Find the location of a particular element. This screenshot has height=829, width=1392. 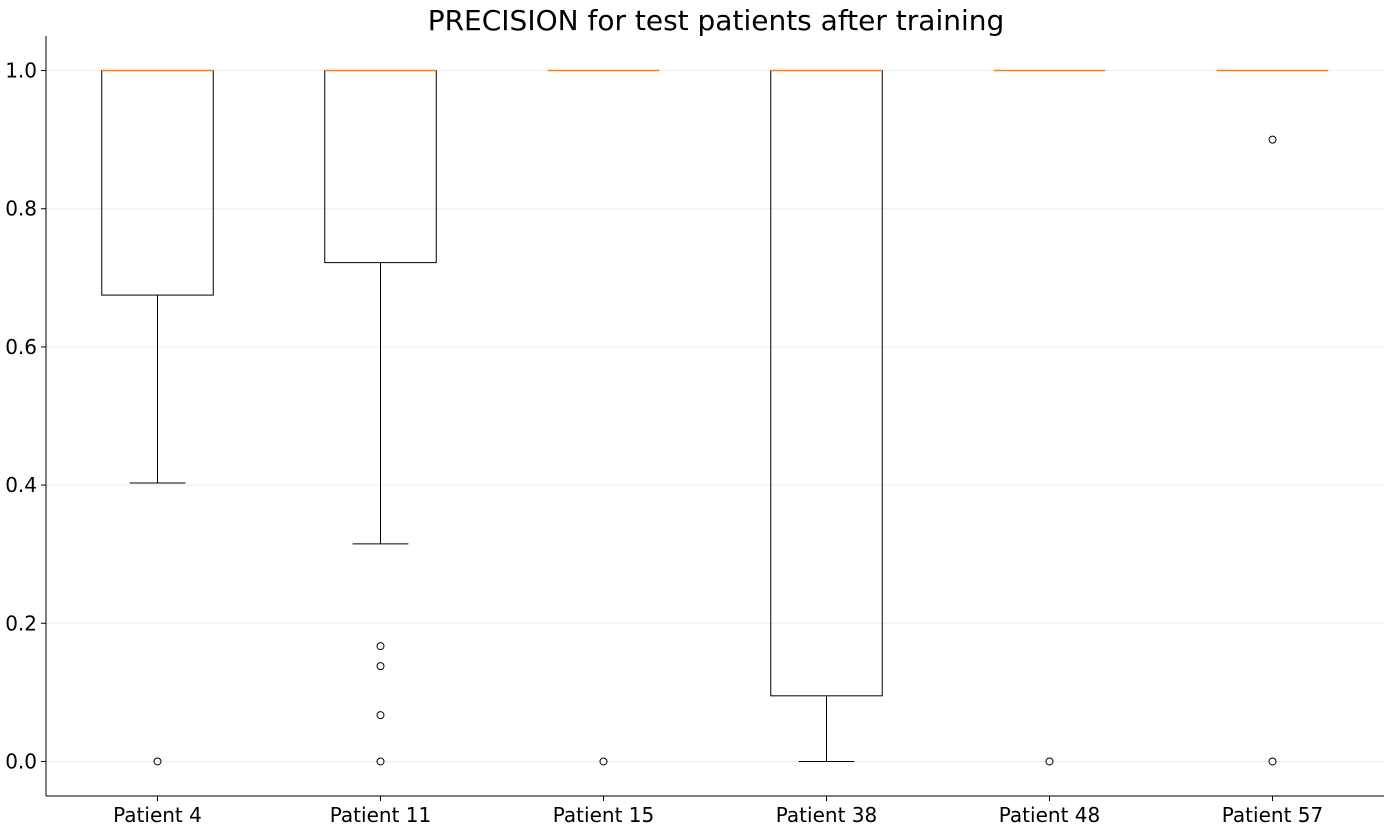

y-tick-label: 0.0 is located at coordinates (21, 761).